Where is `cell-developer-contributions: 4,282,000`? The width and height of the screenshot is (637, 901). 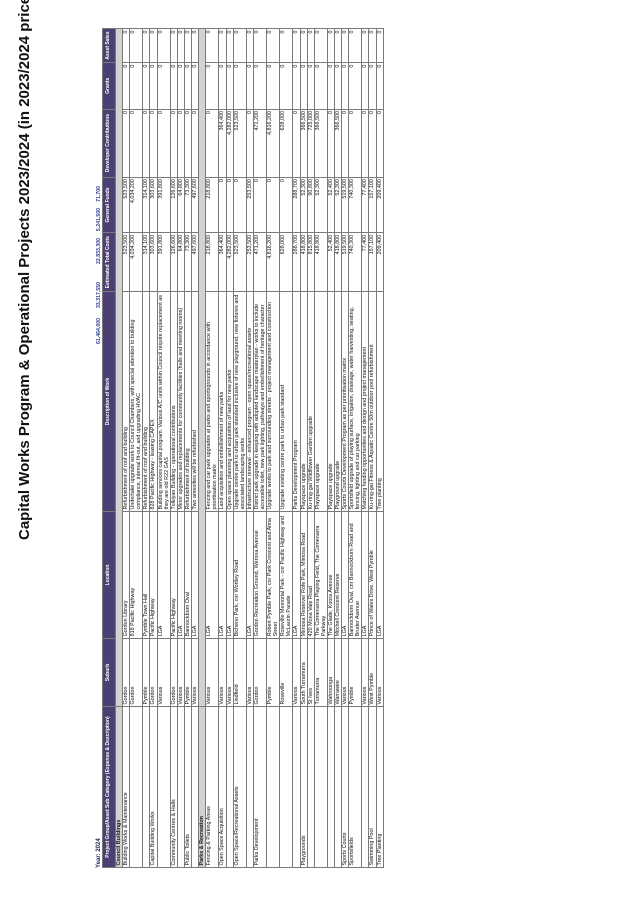
cell-developer-contributions: 4,282,000 is located at coordinates (230, 143).